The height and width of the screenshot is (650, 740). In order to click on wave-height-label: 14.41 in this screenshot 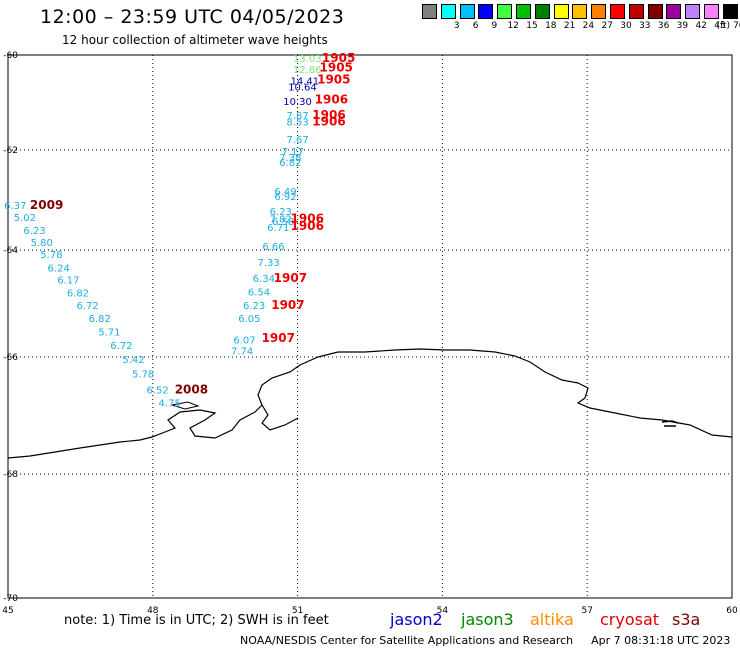, I will do `click(305, 81)`.